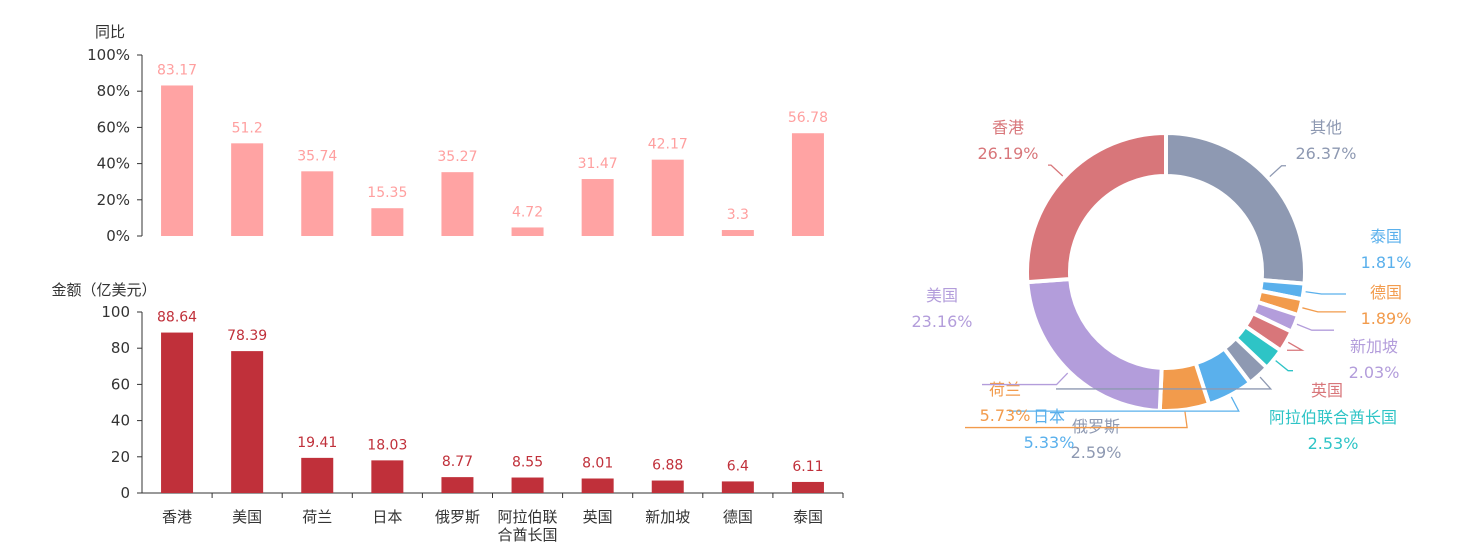  I want to click on bar-value-label: 8.55, so click(527, 463).